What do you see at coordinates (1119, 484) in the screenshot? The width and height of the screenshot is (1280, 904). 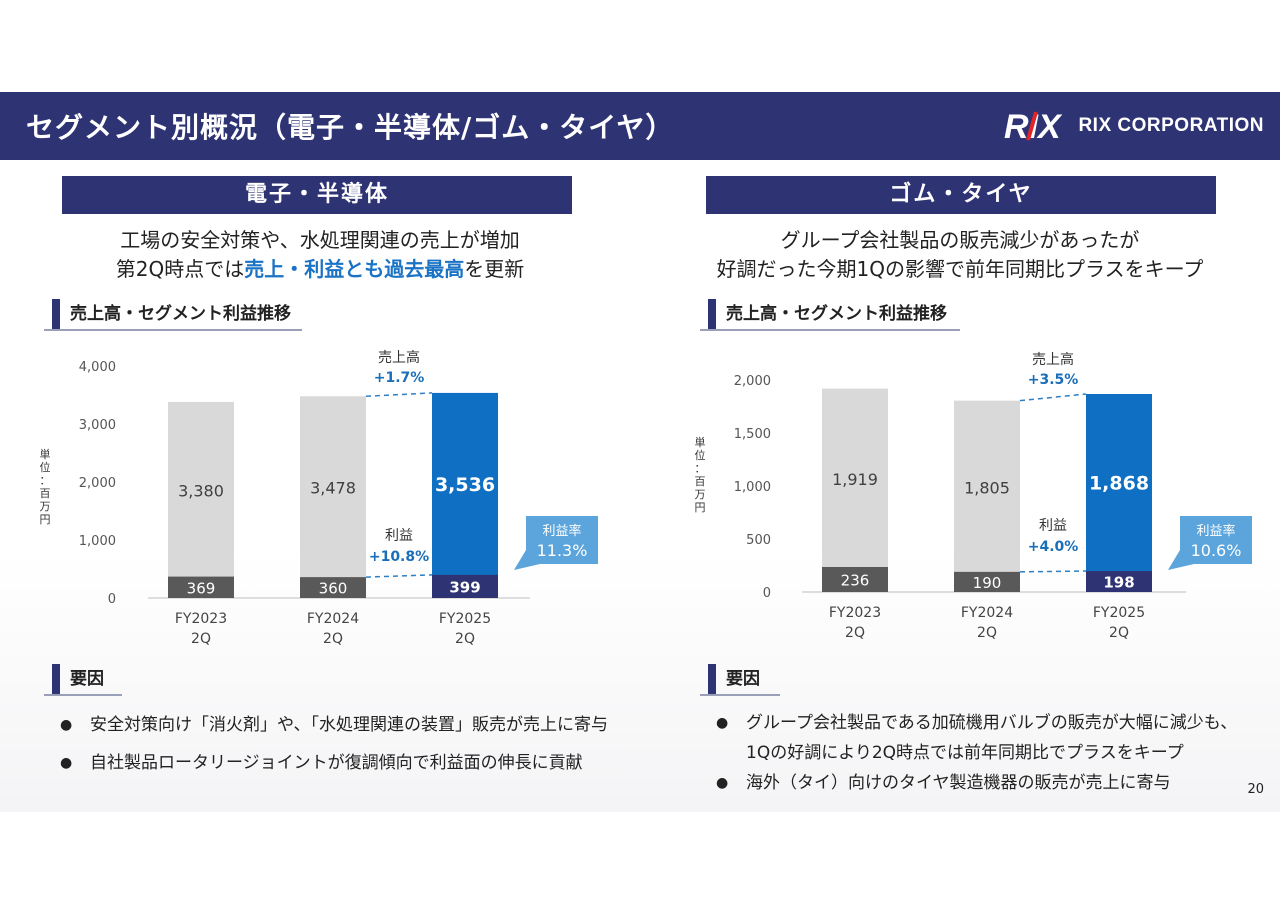 I see `sales-data-label: 1,868` at bounding box center [1119, 484].